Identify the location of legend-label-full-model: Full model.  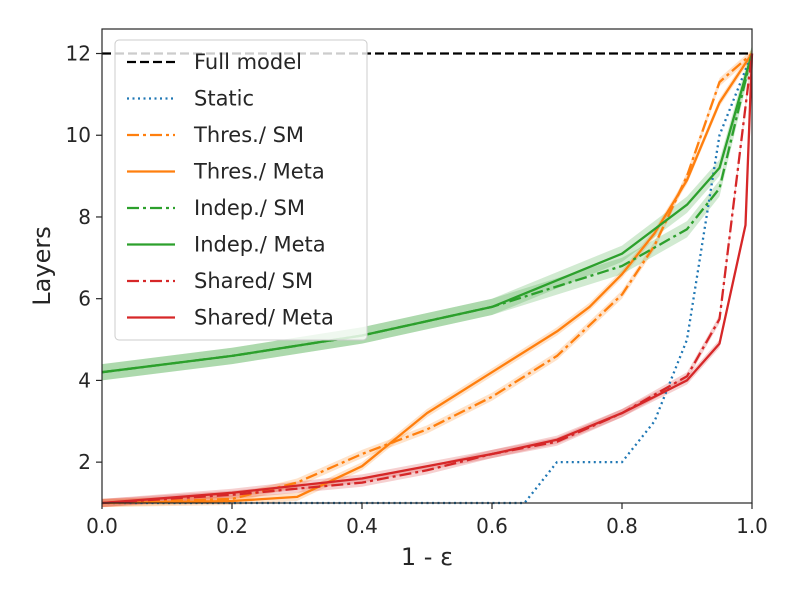
(248, 62).